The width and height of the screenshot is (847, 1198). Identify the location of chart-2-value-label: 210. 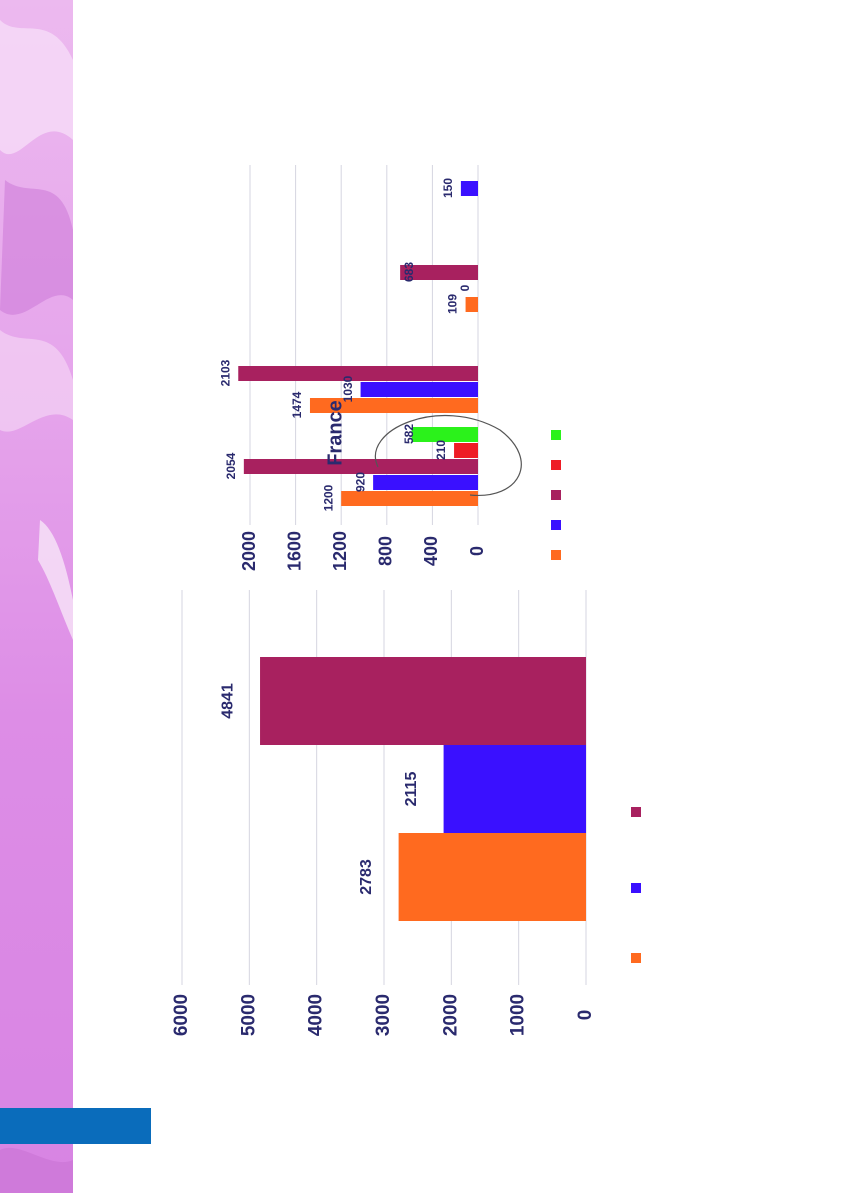
(441, 450).